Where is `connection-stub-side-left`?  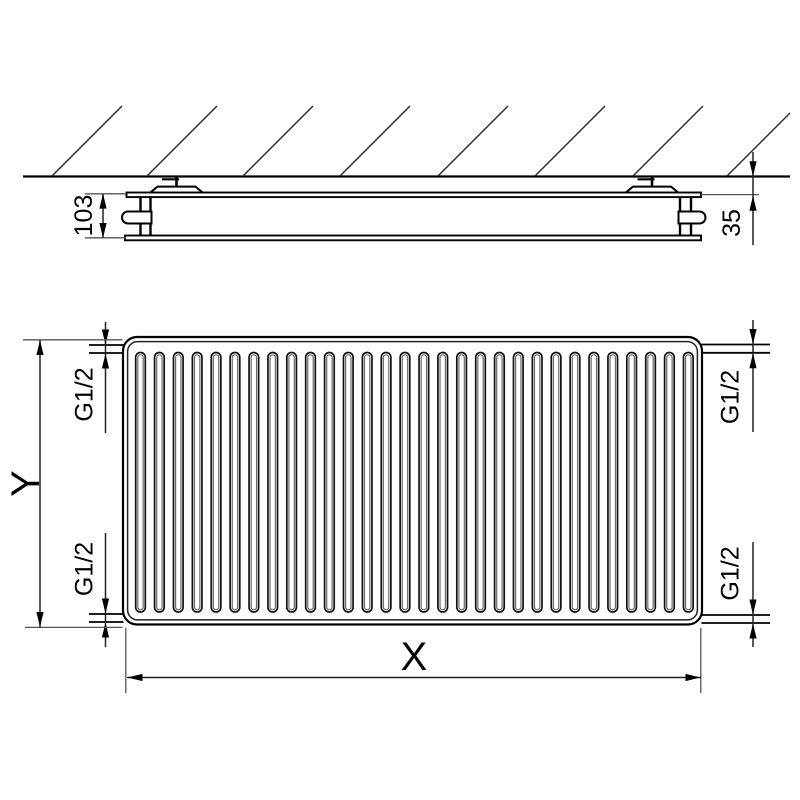
connection-stub-side-left is located at coordinates (137, 217).